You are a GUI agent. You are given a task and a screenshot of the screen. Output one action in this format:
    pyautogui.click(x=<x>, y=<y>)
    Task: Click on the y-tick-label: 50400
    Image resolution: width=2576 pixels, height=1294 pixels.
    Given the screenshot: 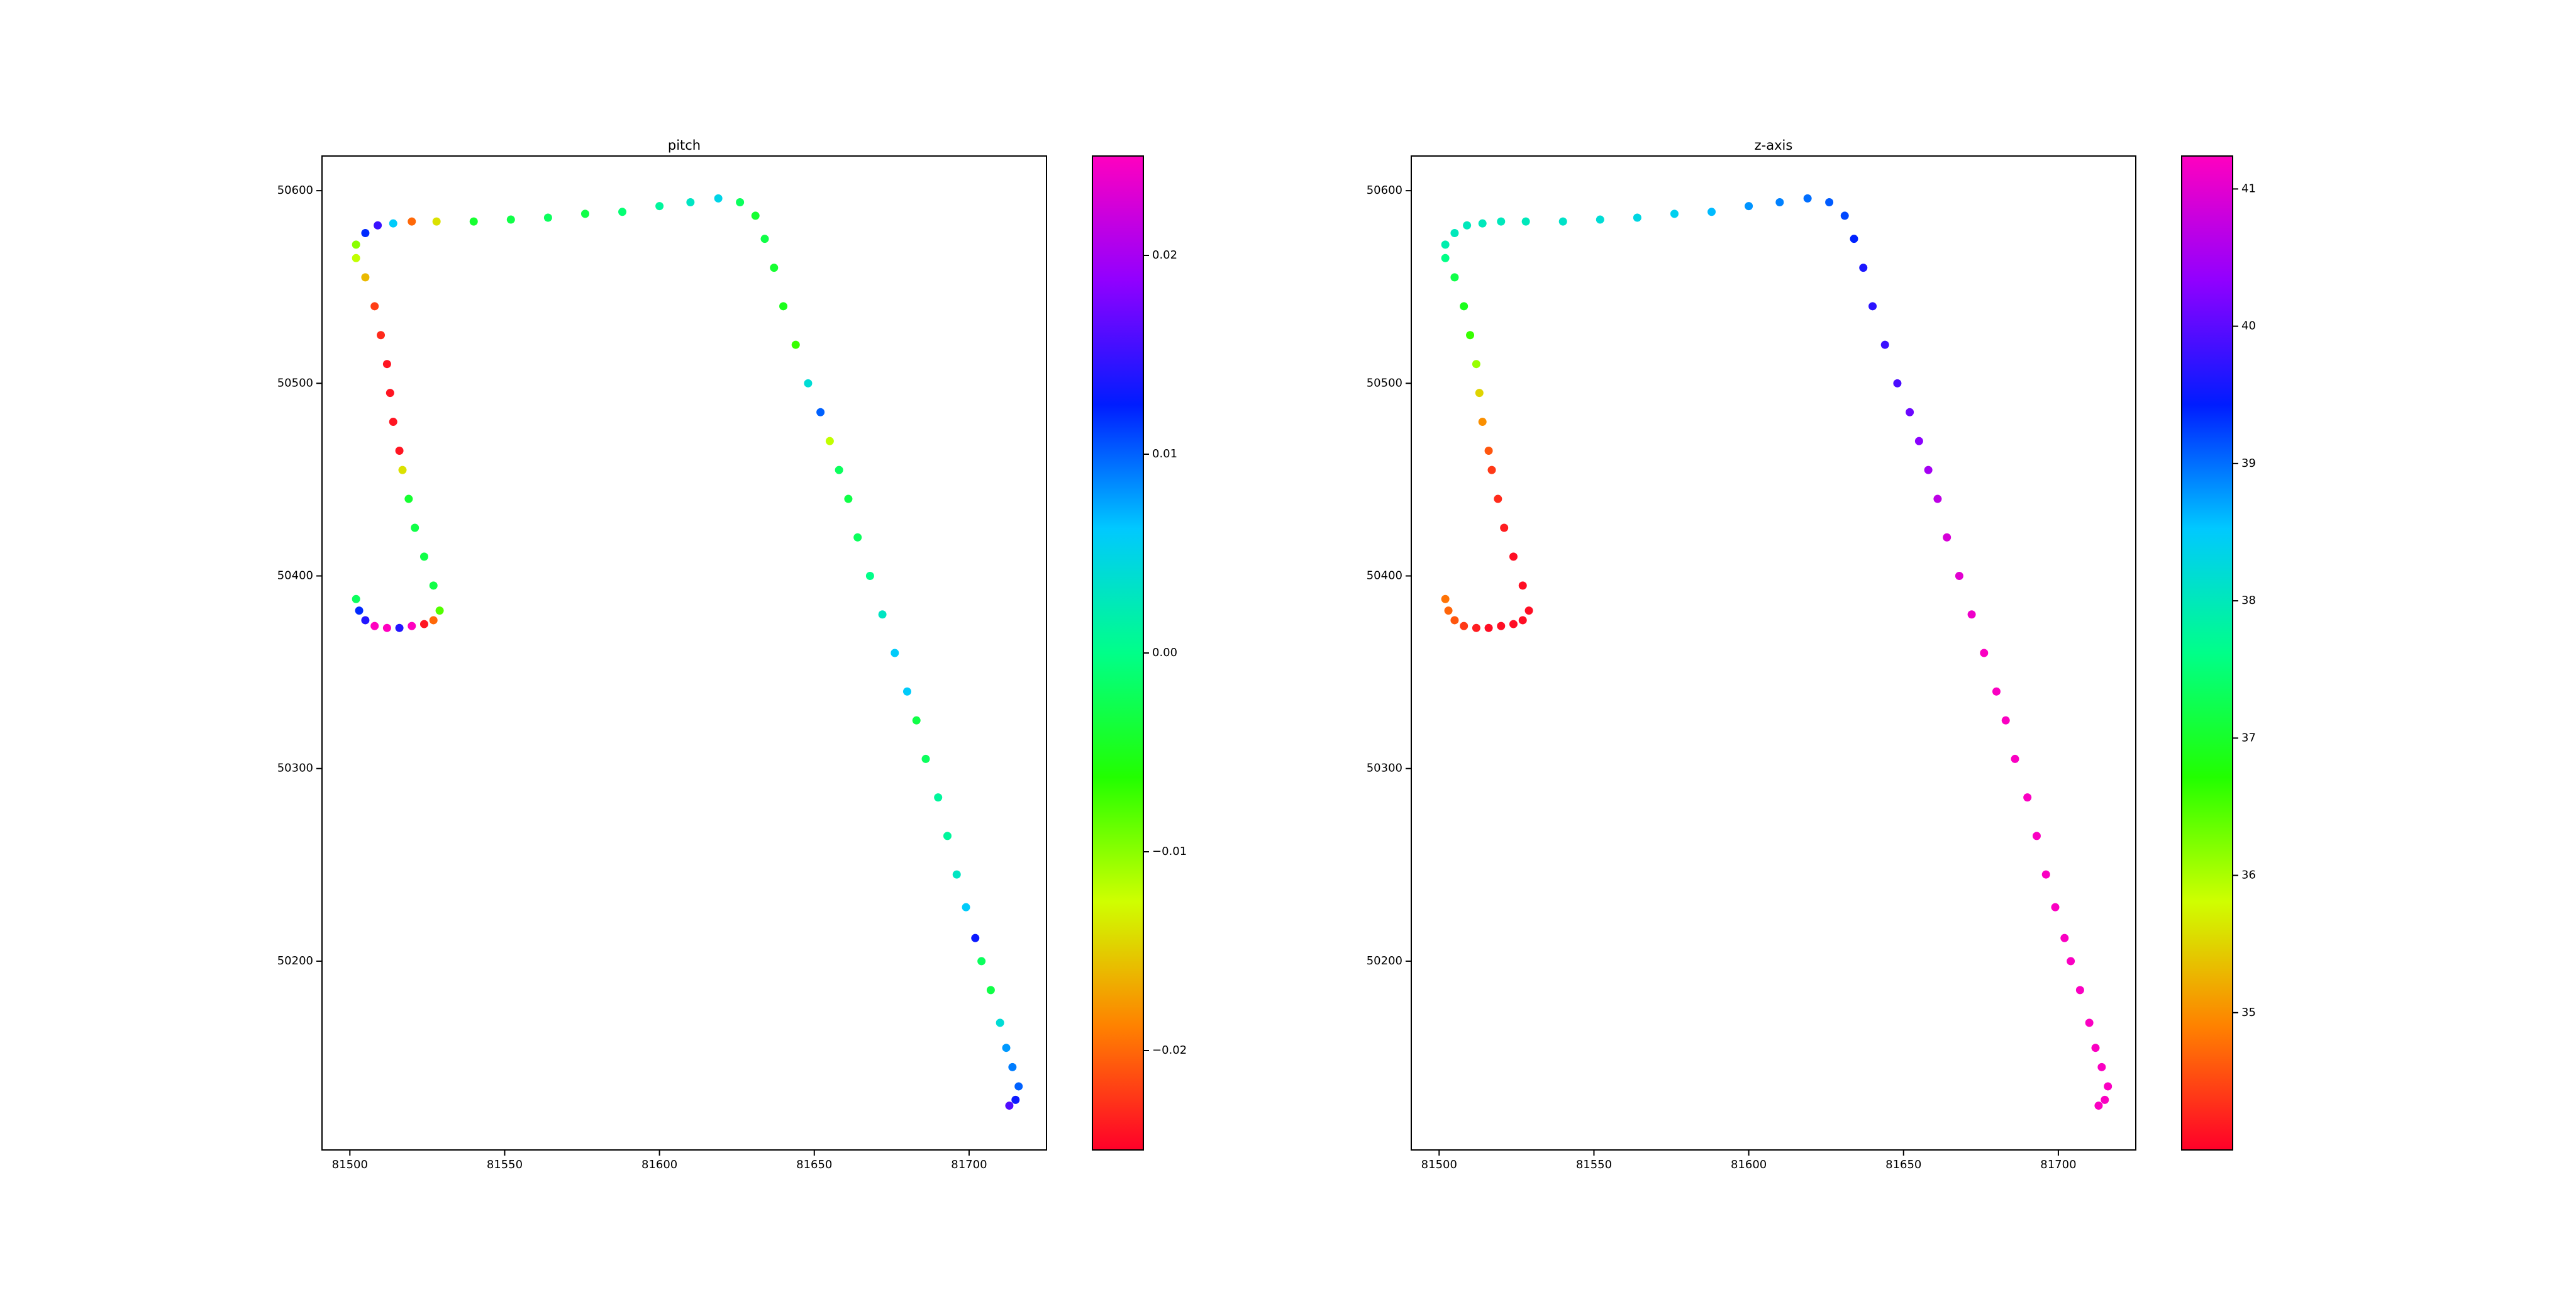 What is the action you would take?
    pyautogui.click(x=295, y=576)
    